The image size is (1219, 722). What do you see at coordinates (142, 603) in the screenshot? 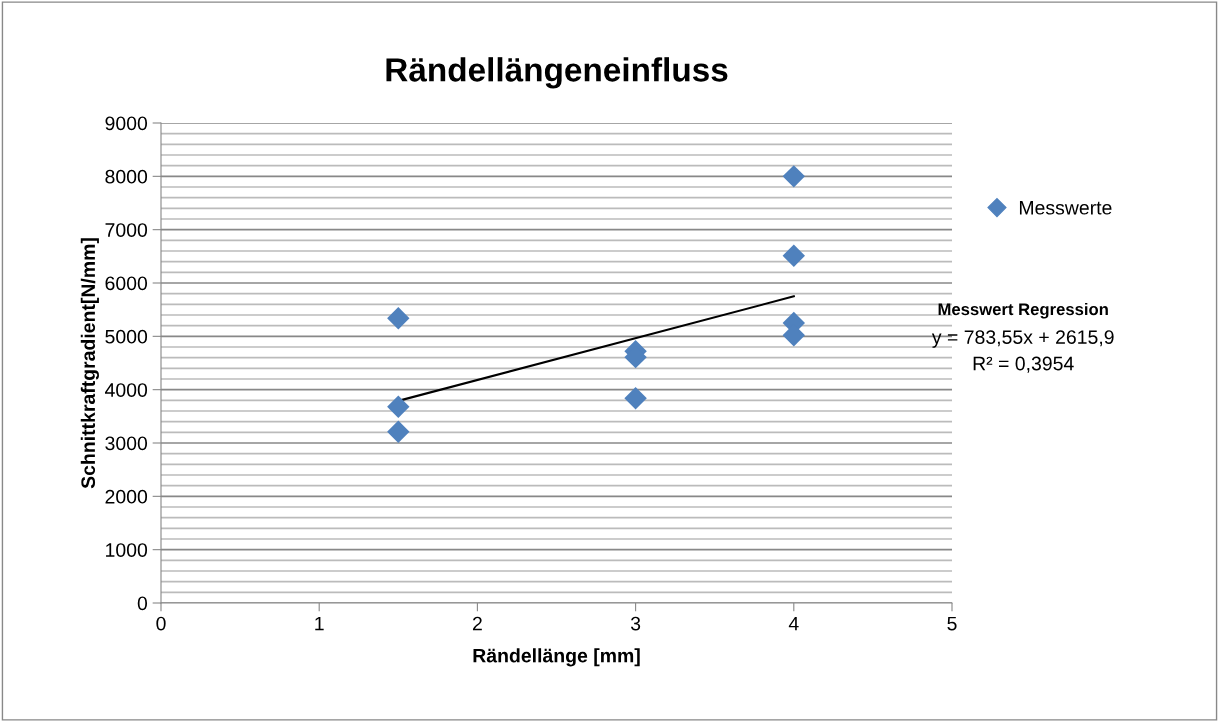
I see `y-tick-label: 0` at bounding box center [142, 603].